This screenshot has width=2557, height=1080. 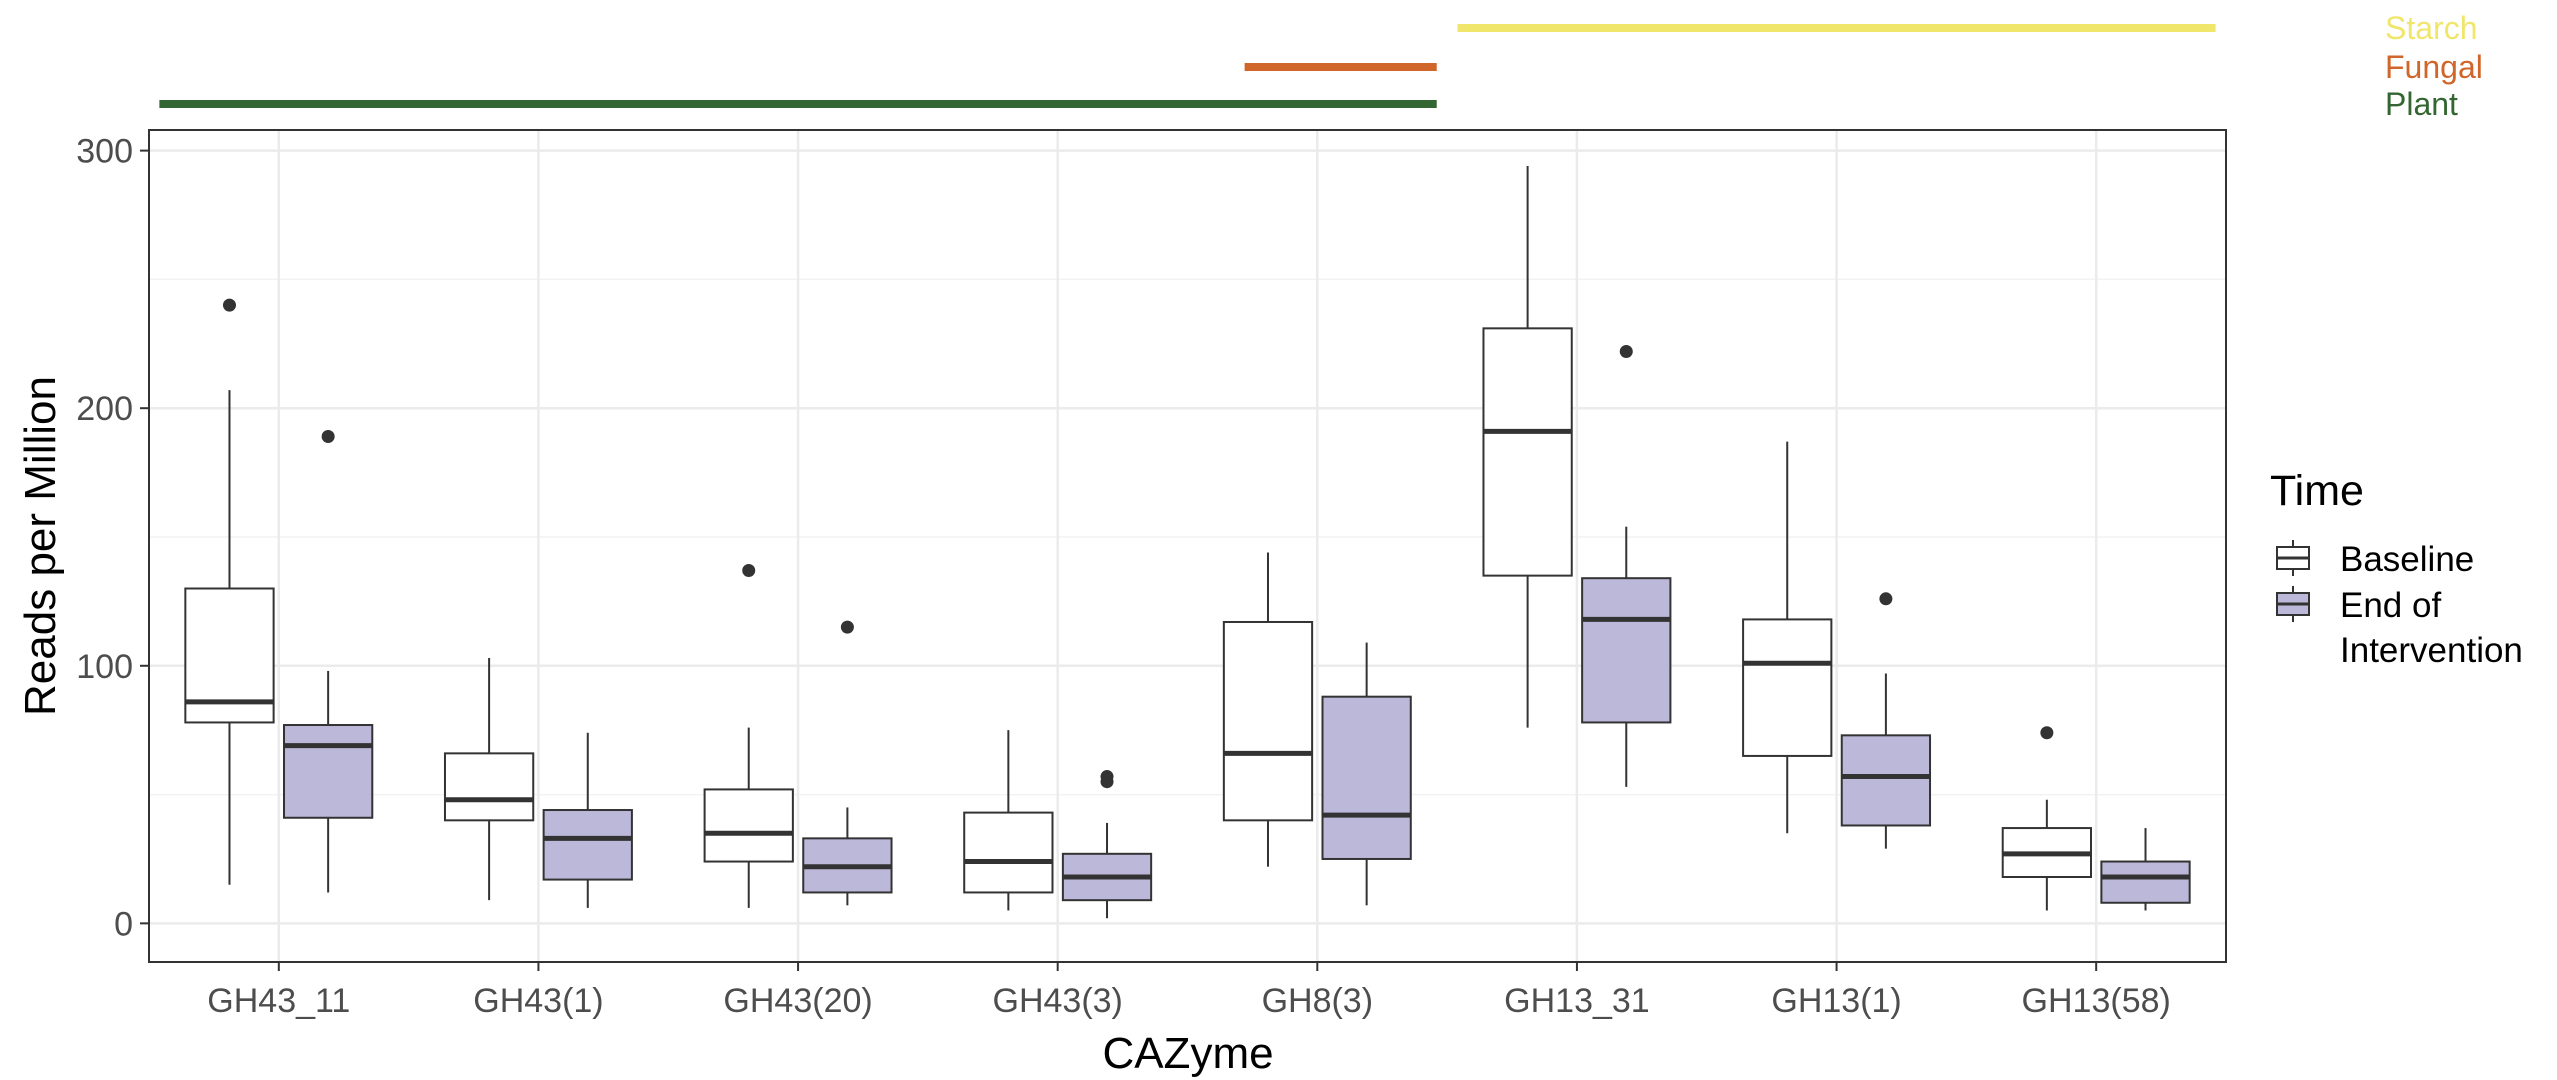 I want to click on legend-key-baseline, so click(x=2293, y=558).